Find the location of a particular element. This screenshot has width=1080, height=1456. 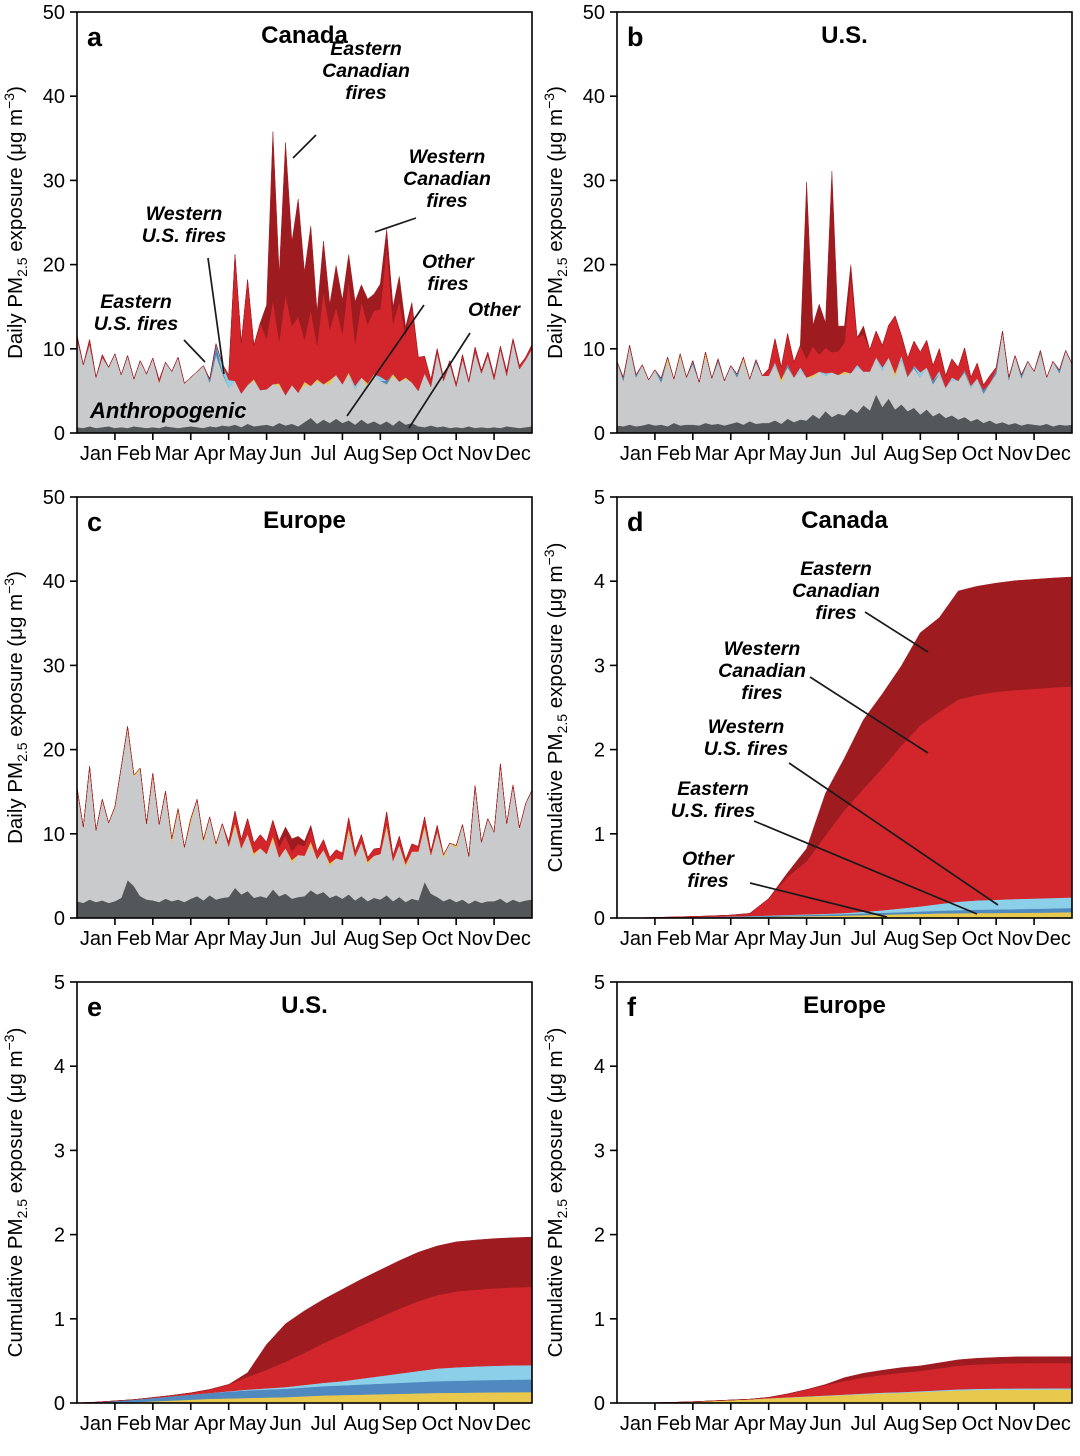

panel-letter-c: c is located at coordinates (94, 522).